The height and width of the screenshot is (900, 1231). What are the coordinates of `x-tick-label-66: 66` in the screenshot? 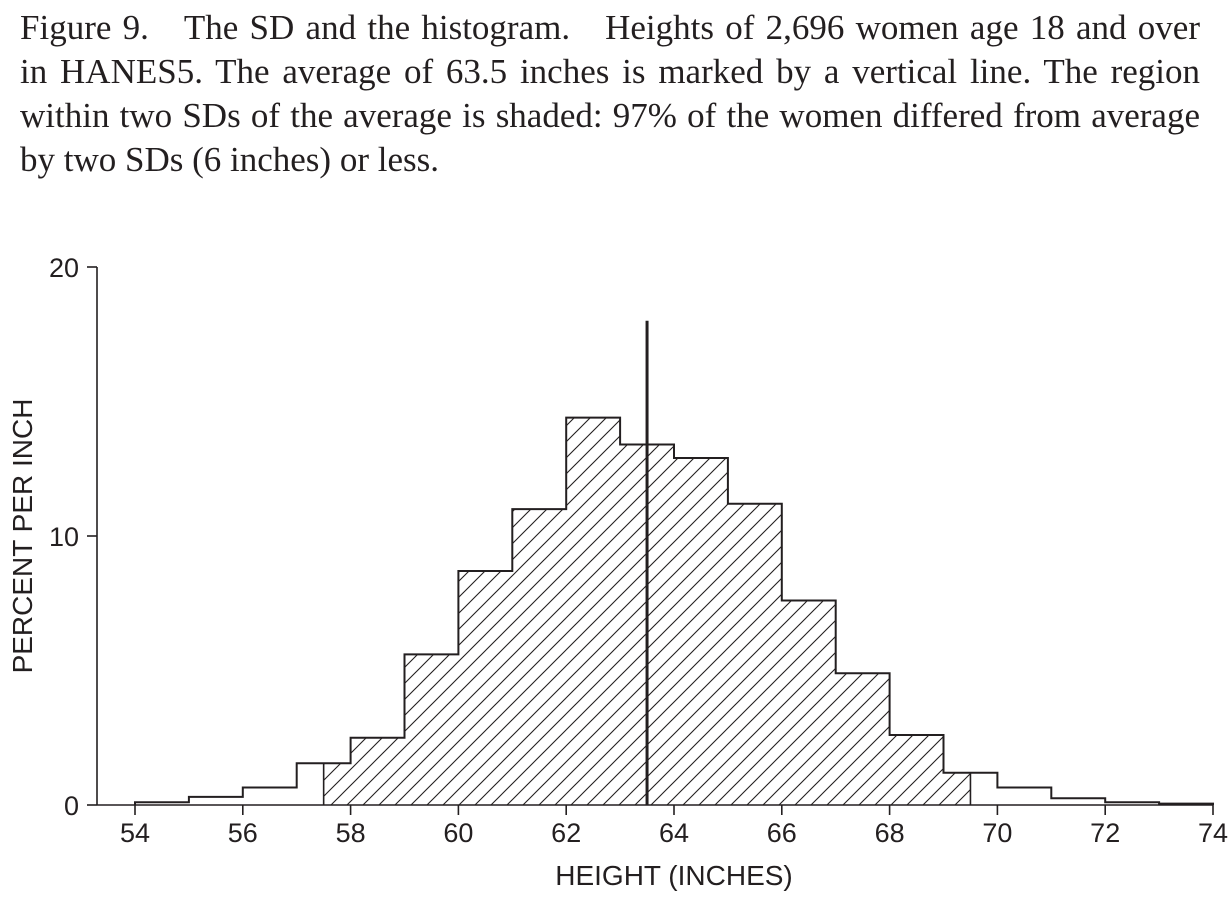 It's located at (782, 833).